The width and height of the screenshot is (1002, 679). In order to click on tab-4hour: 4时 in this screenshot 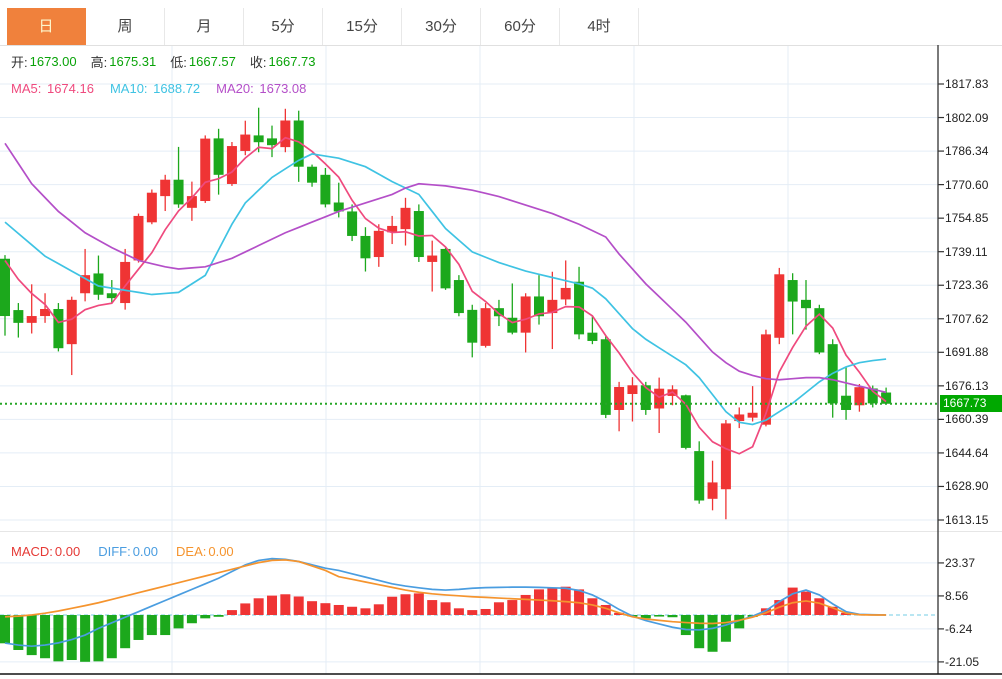, I will do `click(599, 26)`.